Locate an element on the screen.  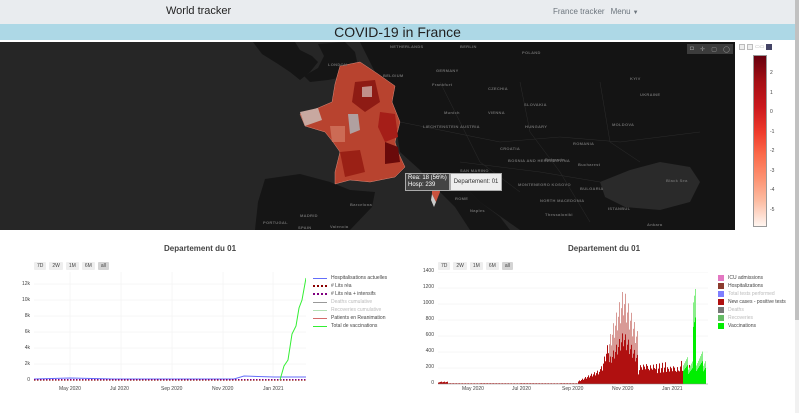
autoscale-icon: ▭▭ is located at coordinates (760, 47).